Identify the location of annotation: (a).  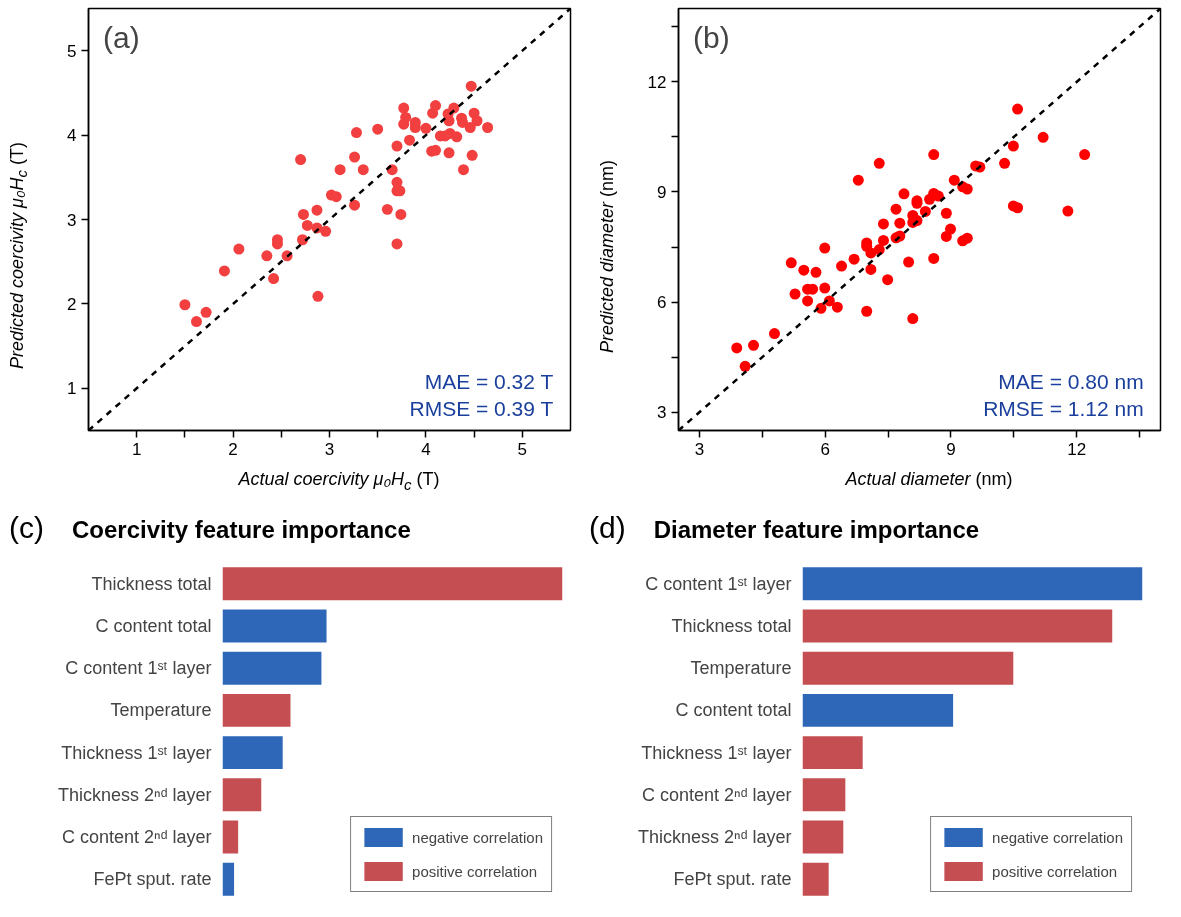
(121, 38).